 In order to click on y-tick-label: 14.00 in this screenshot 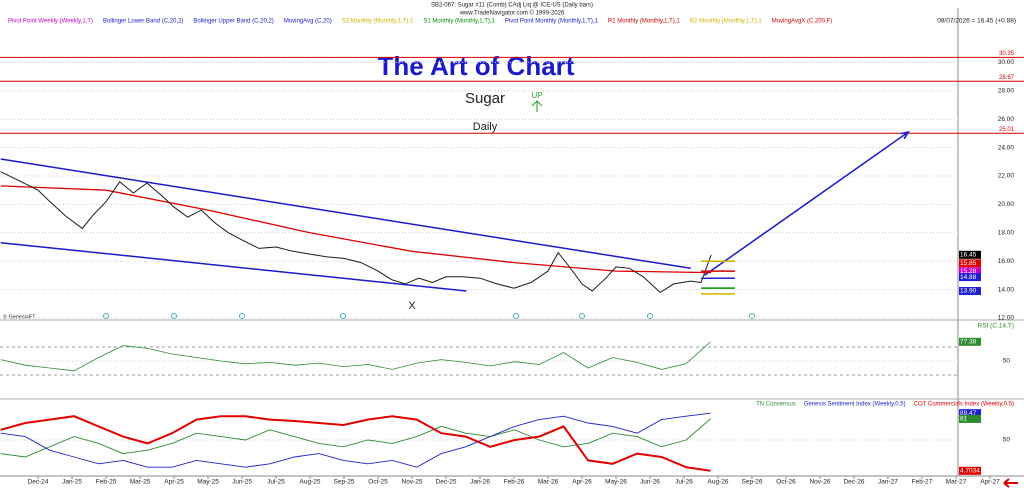, I will do `click(1006, 289)`.